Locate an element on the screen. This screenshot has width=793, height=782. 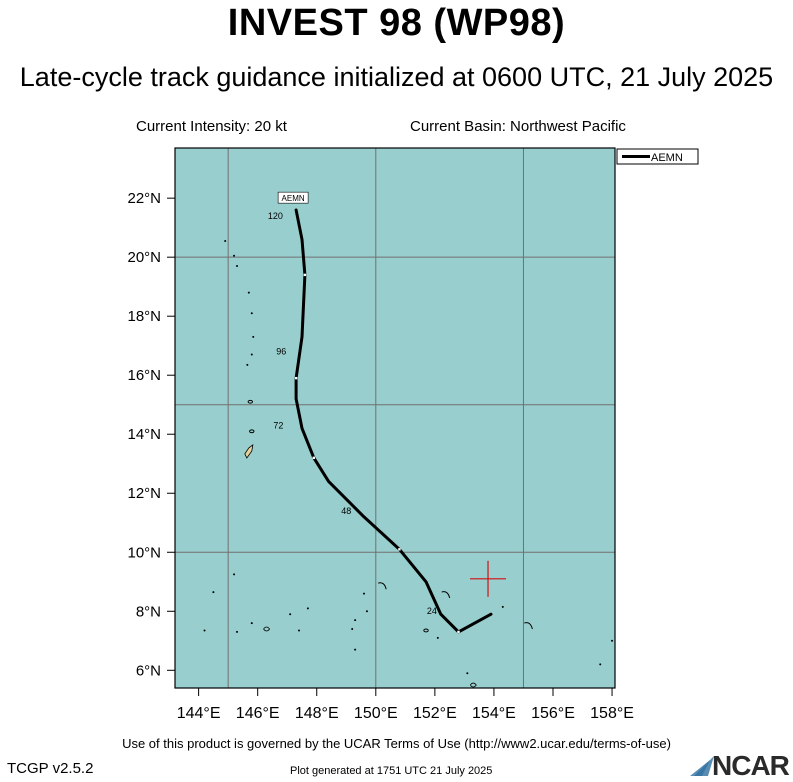
lat-tick-label: 12°N is located at coordinates (144, 493).